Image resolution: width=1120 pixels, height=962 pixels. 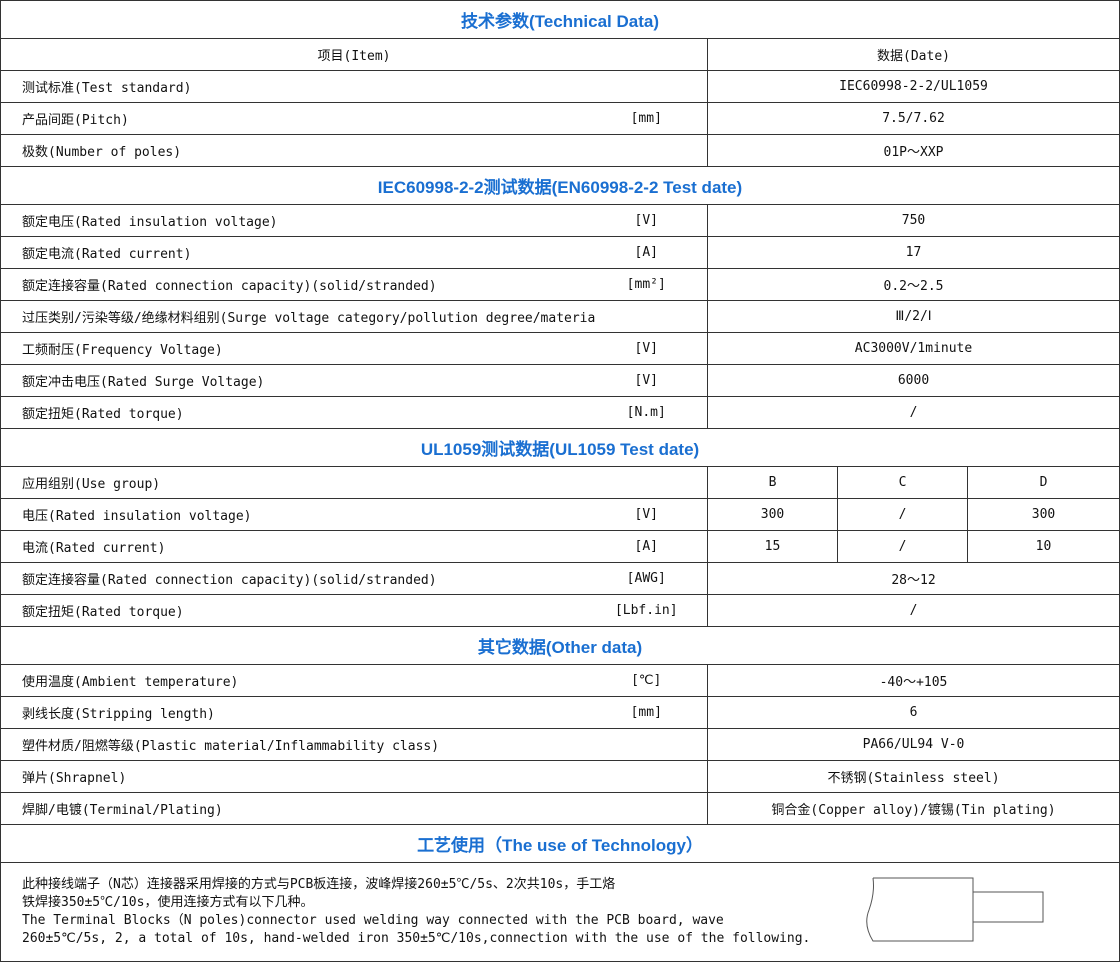 I want to click on other-section-title: 其它数据(Other data), so click(x=560, y=645).